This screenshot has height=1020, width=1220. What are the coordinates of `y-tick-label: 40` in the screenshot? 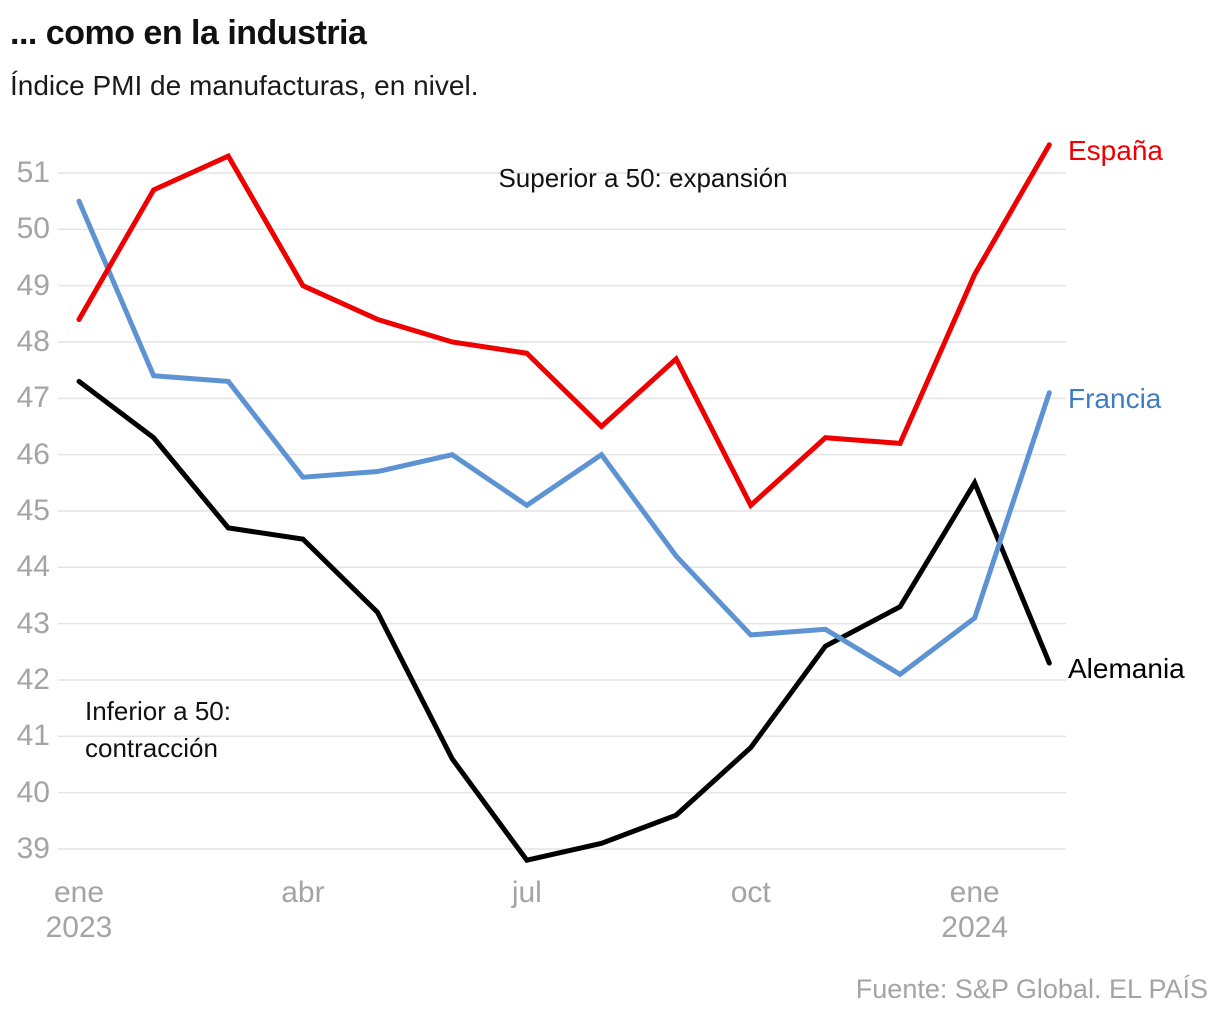 It's located at (33, 792).